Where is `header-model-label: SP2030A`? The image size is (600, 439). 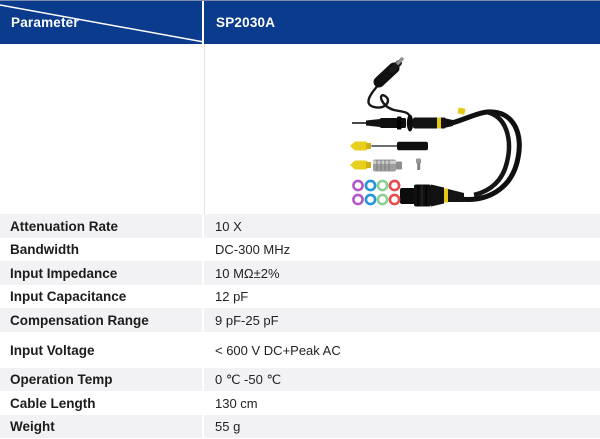
header-model-label: SP2030A is located at coordinates (246, 22).